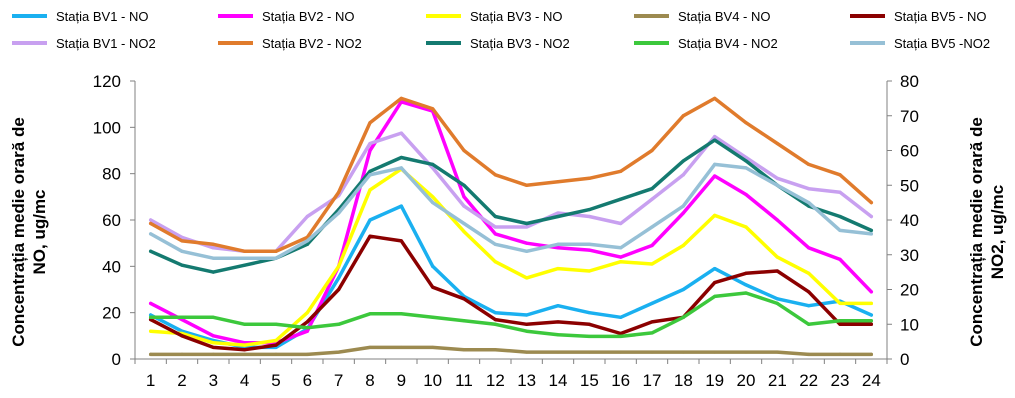 This screenshot has height=398, width=1015. Describe the element at coordinates (976, 232) in the screenshot. I see `right-axis-title-line1: Concentrația medie orară de` at that location.